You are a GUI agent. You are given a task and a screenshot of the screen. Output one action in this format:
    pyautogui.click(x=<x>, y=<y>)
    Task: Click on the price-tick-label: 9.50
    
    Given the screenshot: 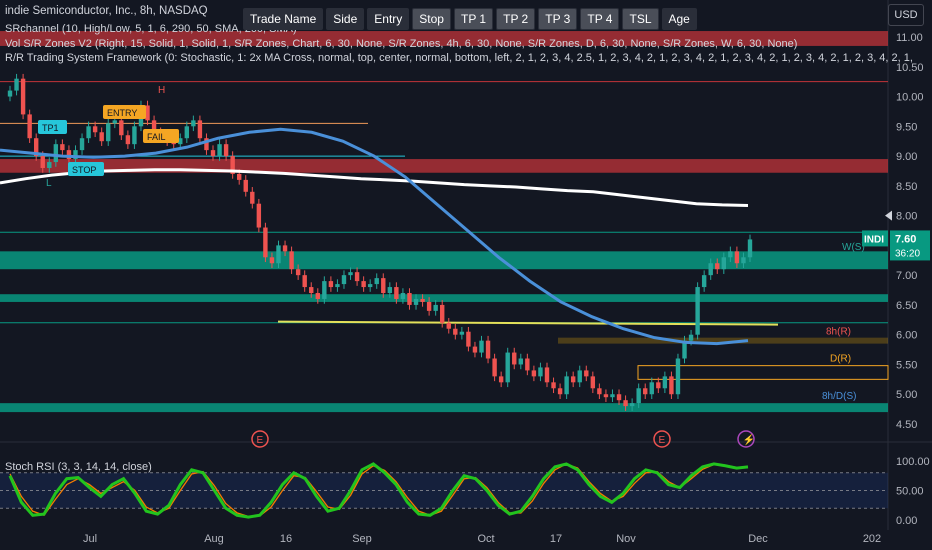 What is the action you would take?
    pyautogui.click(x=906, y=127)
    